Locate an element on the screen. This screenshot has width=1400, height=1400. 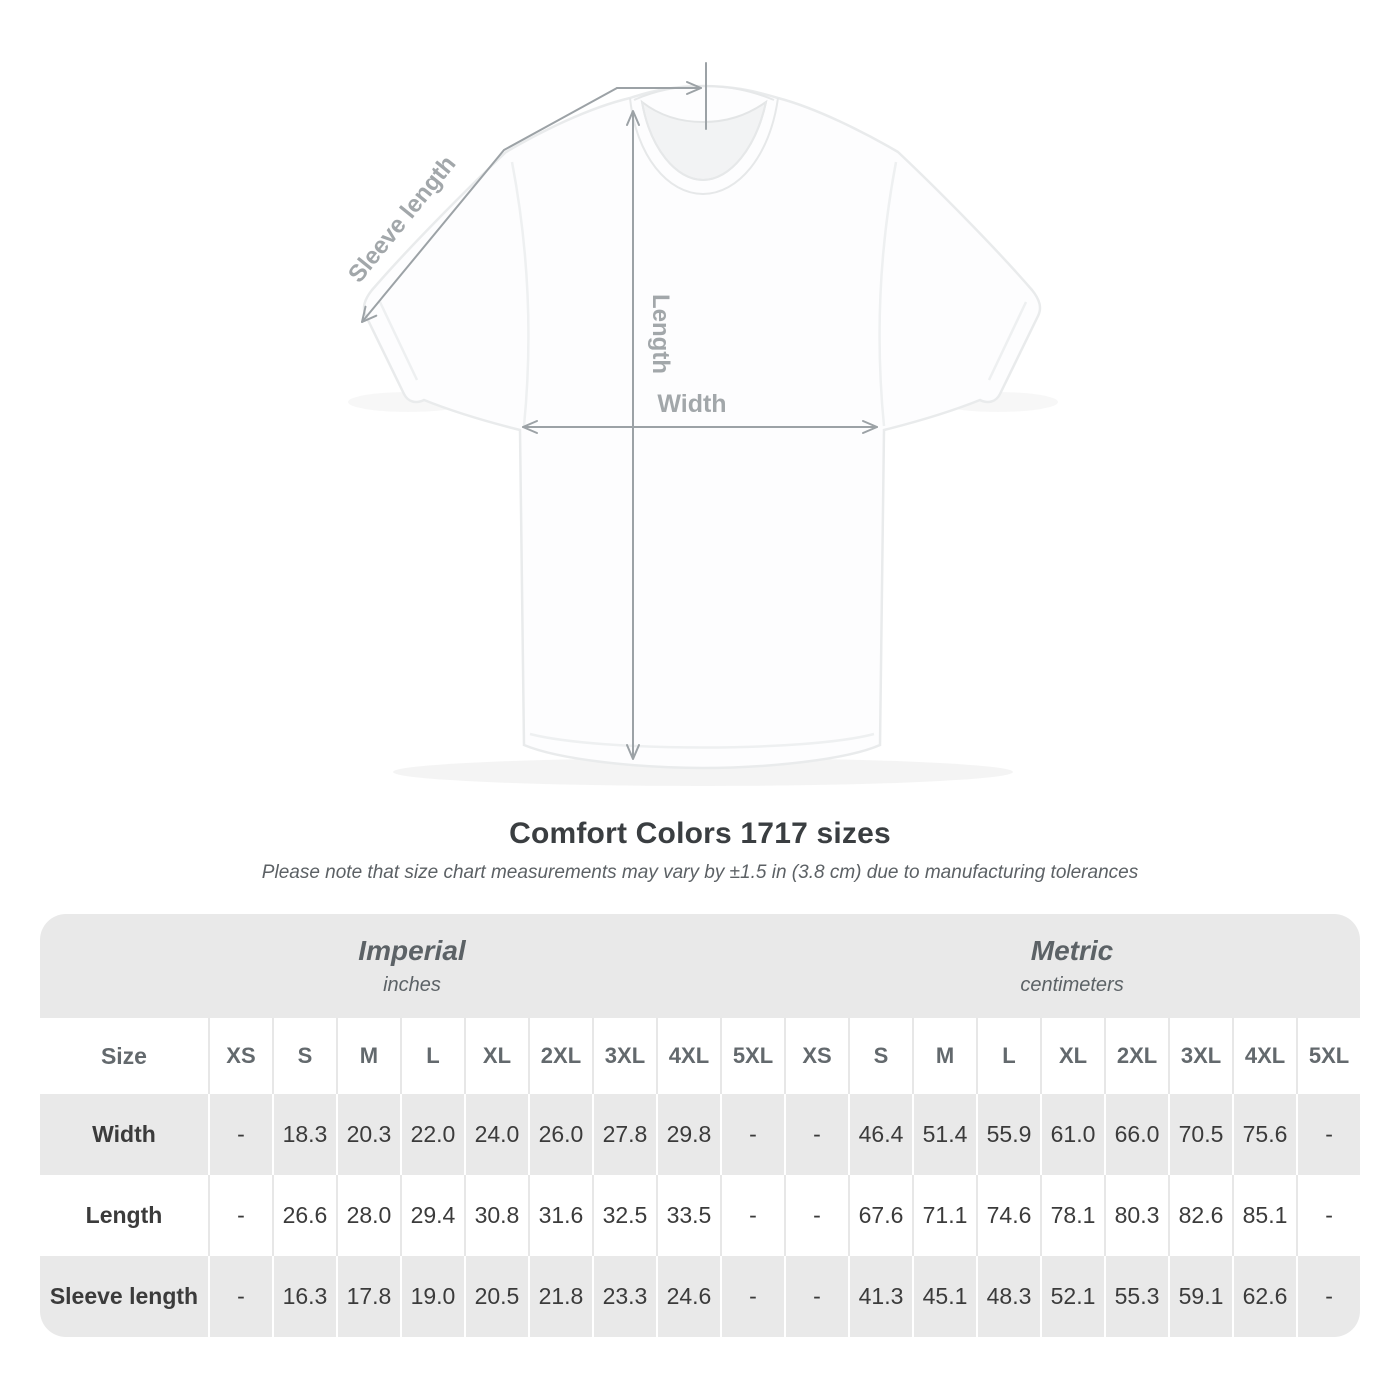
length-value-cell: 74.6 is located at coordinates (1008, 1215).